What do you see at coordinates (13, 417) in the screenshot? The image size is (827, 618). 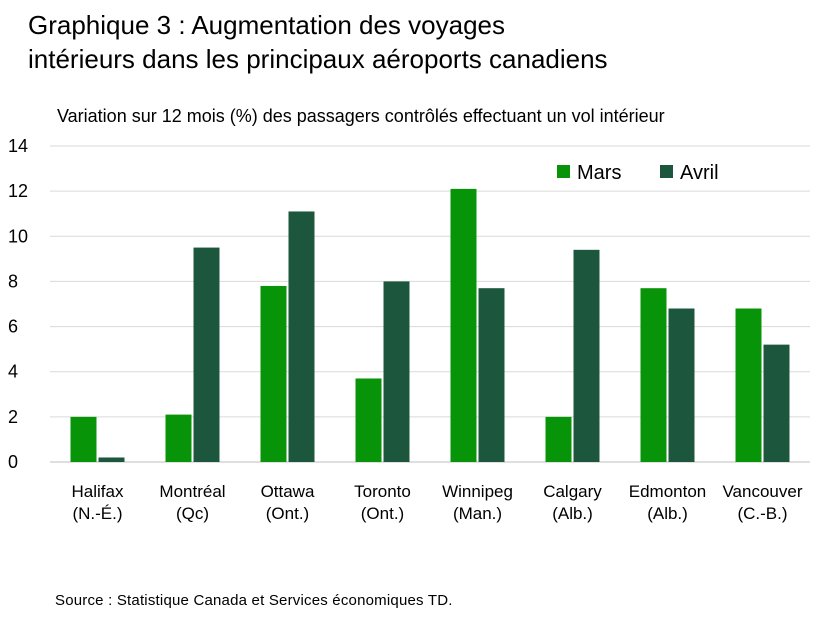 I see `y-tick-label: 2` at bounding box center [13, 417].